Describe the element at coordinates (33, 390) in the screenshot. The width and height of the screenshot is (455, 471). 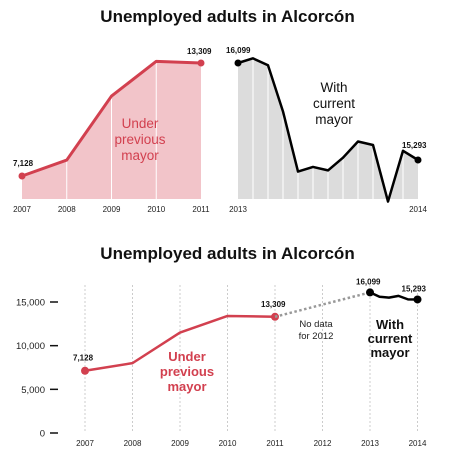
I see `y-tick-label: 5,000` at that location.